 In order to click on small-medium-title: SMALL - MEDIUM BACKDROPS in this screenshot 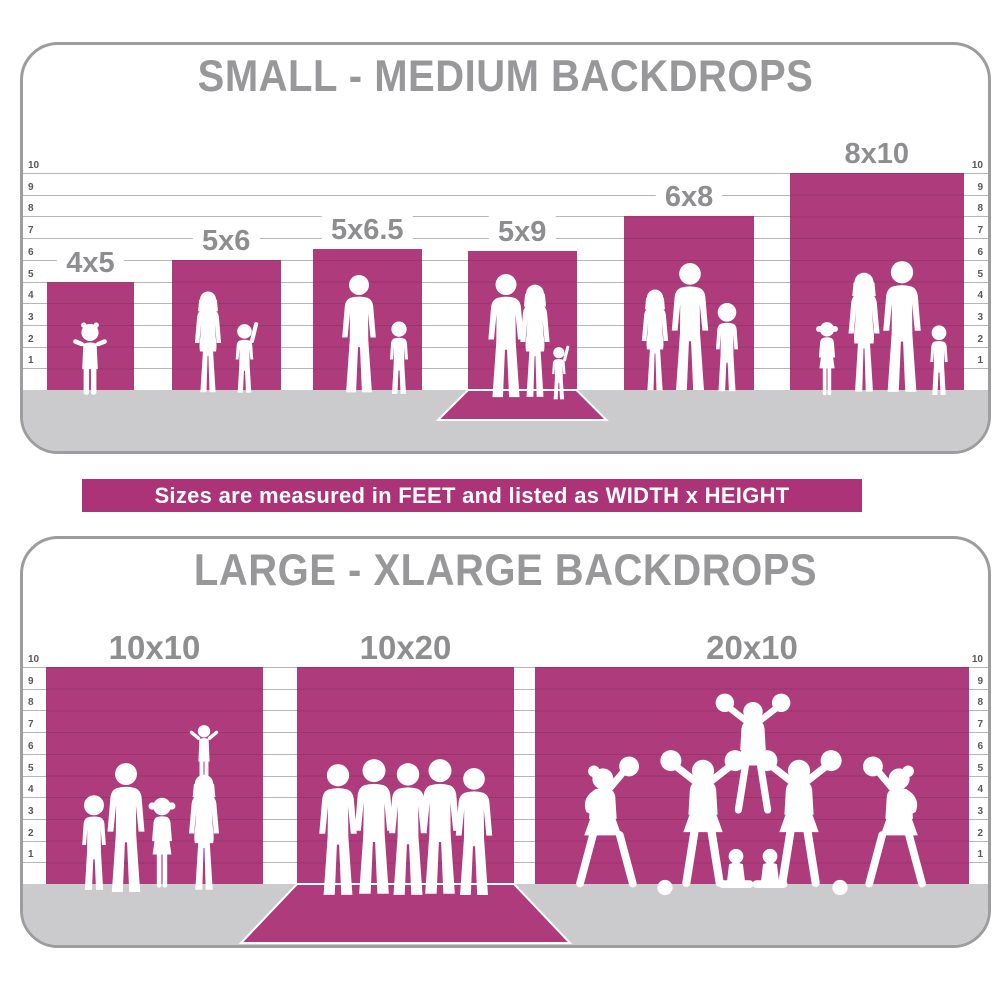, I will do `click(505, 76)`.